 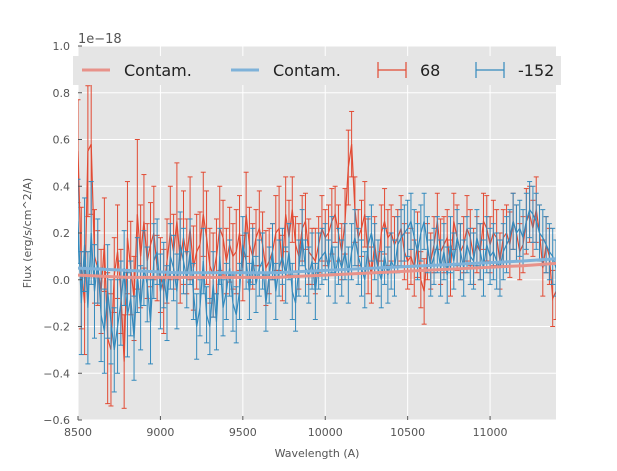 I want to click on y-tick-label: −0.6, so click(x=56, y=420).